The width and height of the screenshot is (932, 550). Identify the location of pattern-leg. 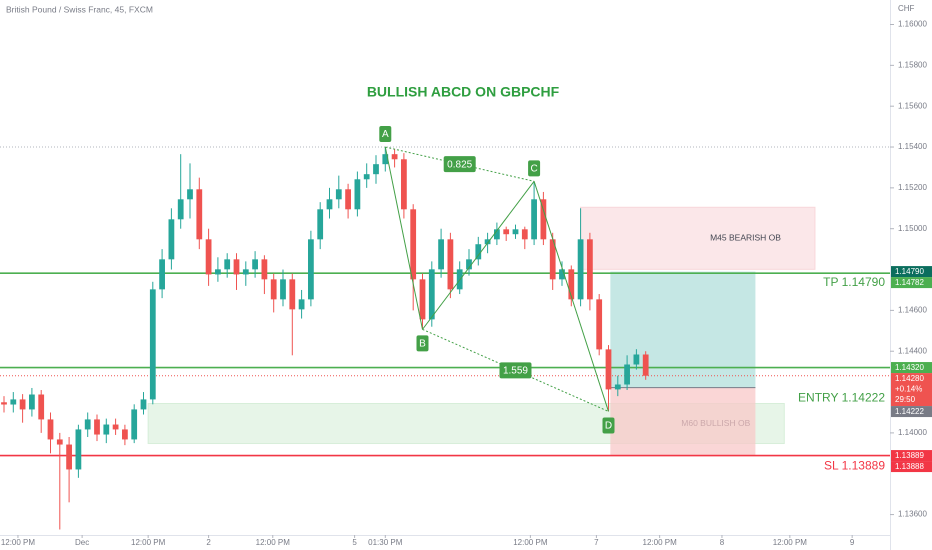
(571, 296).